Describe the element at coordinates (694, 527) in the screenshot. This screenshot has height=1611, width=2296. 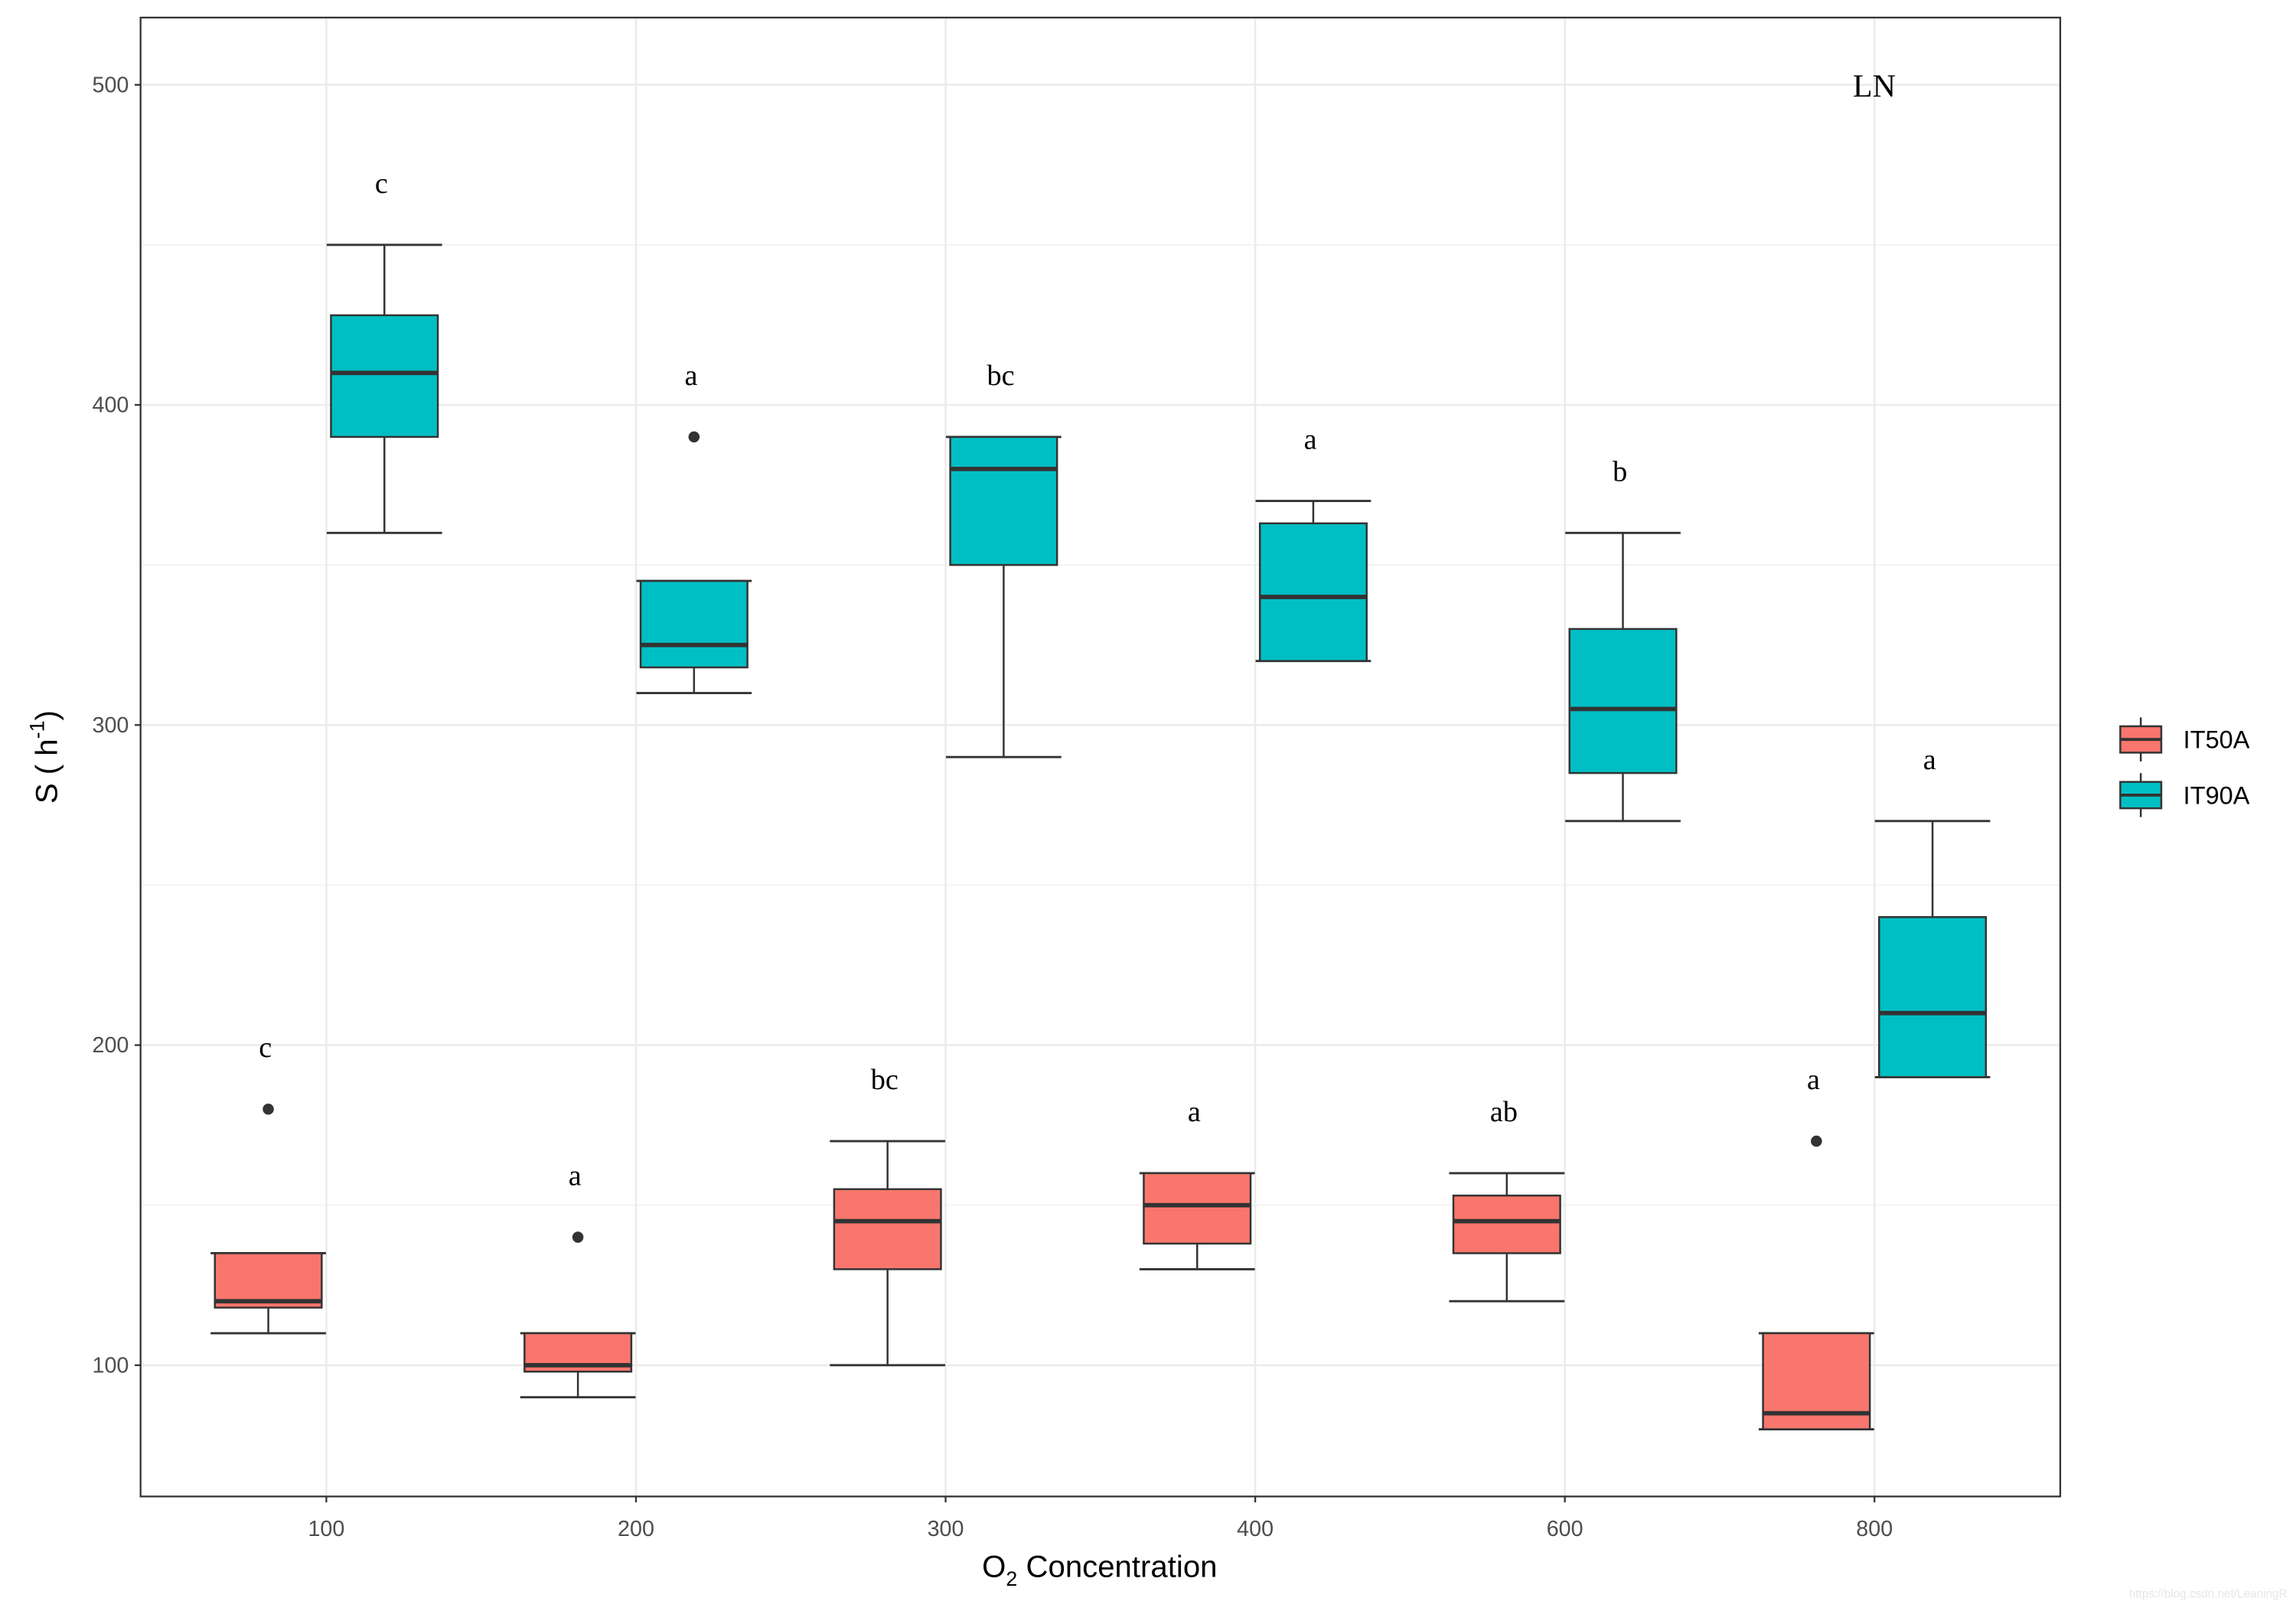
I see `box-IT90A-200: a` at that location.